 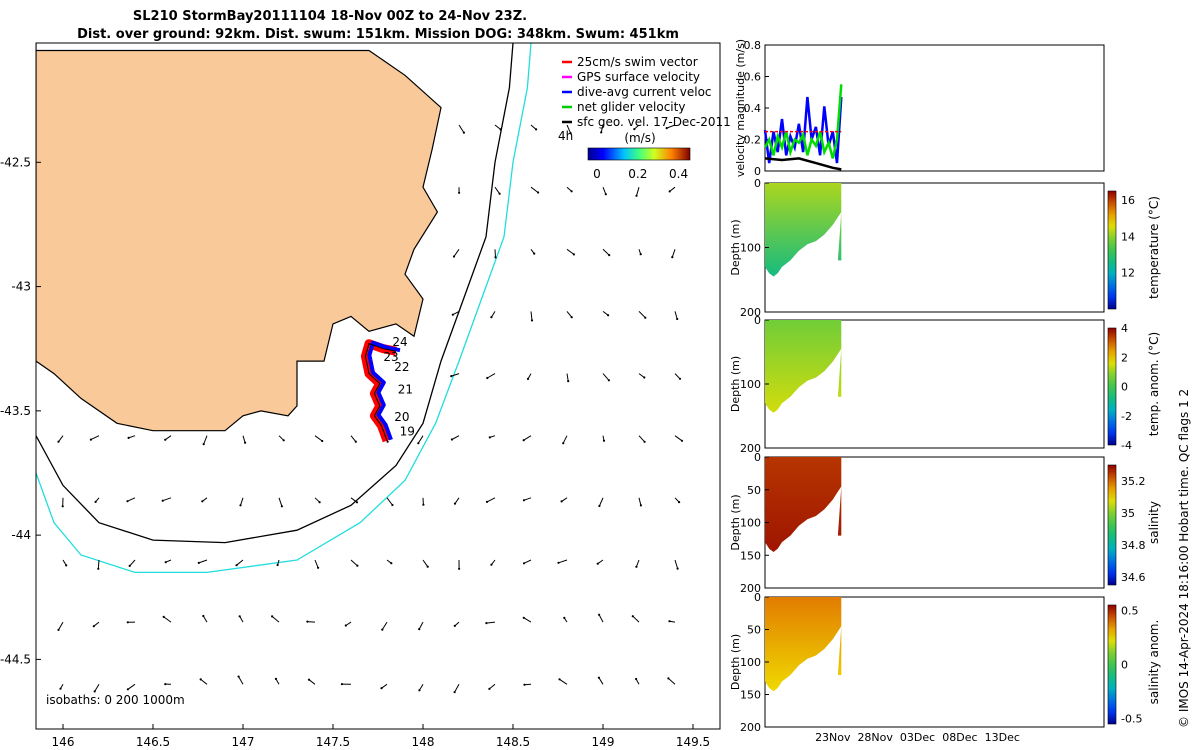 What do you see at coordinates (15, 411) in the screenshot?
I see `map-y-tick-label: -43.5` at bounding box center [15, 411].